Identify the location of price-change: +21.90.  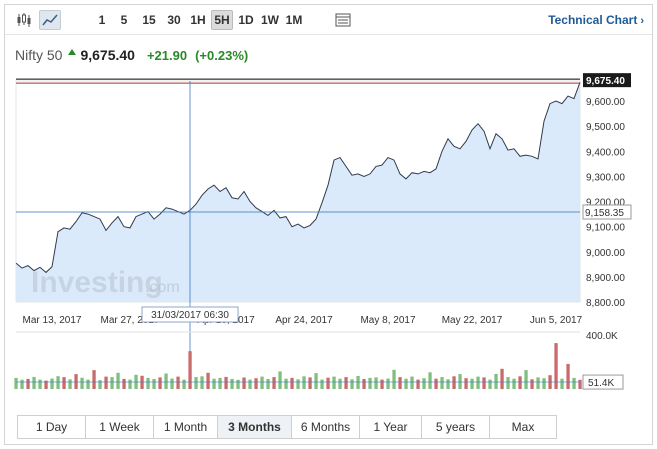
(167, 55).